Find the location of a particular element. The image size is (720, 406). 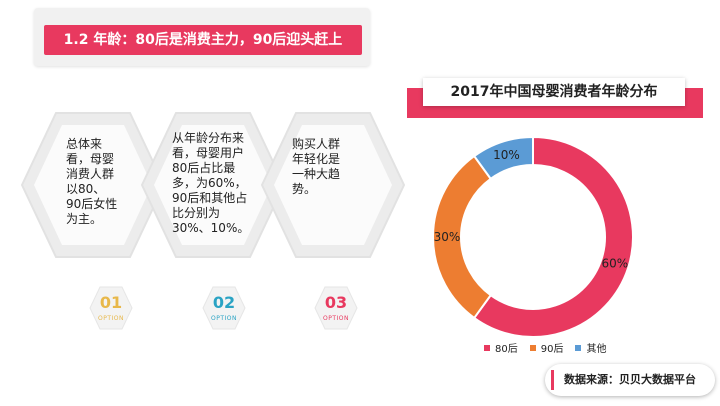

option-badge-1: 01 OPTION is located at coordinates (111, 308).